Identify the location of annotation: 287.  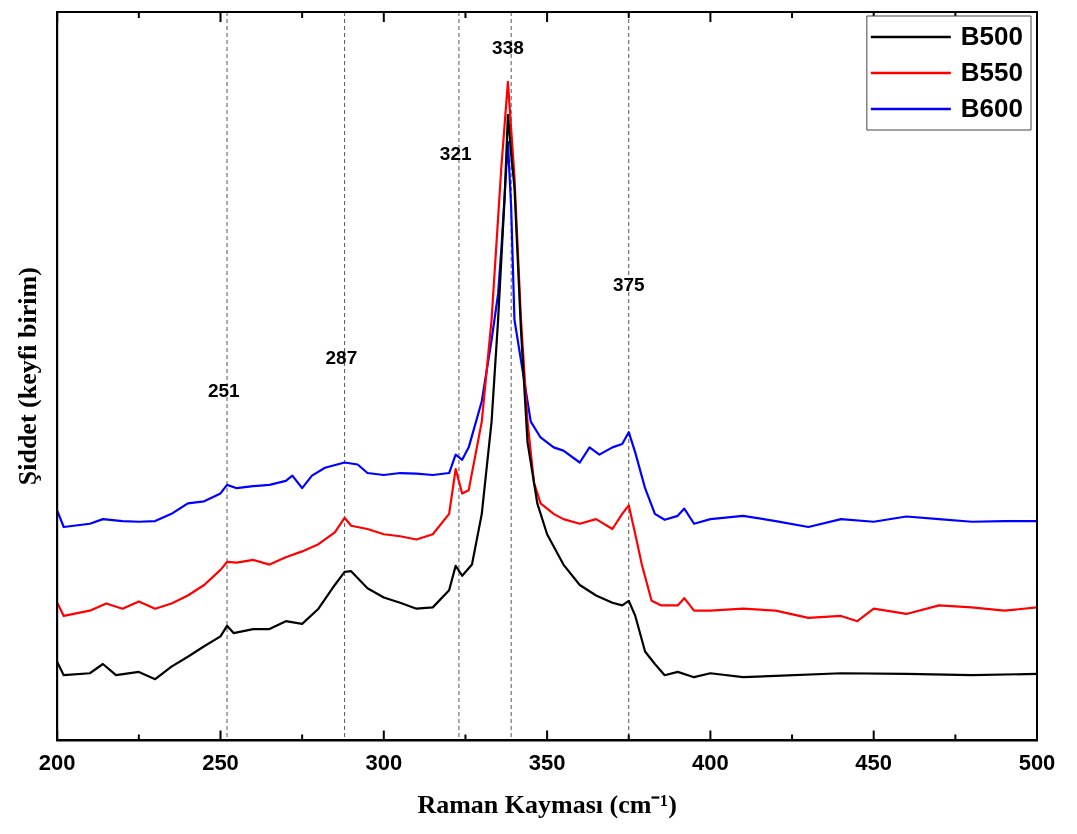
(341, 357).